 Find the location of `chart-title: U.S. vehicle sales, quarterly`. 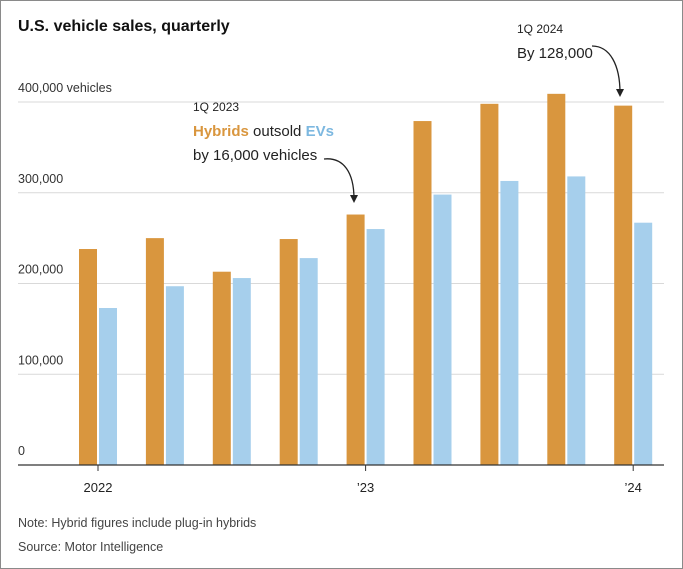

chart-title: U.S. vehicle sales, quarterly is located at coordinates (124, 26).